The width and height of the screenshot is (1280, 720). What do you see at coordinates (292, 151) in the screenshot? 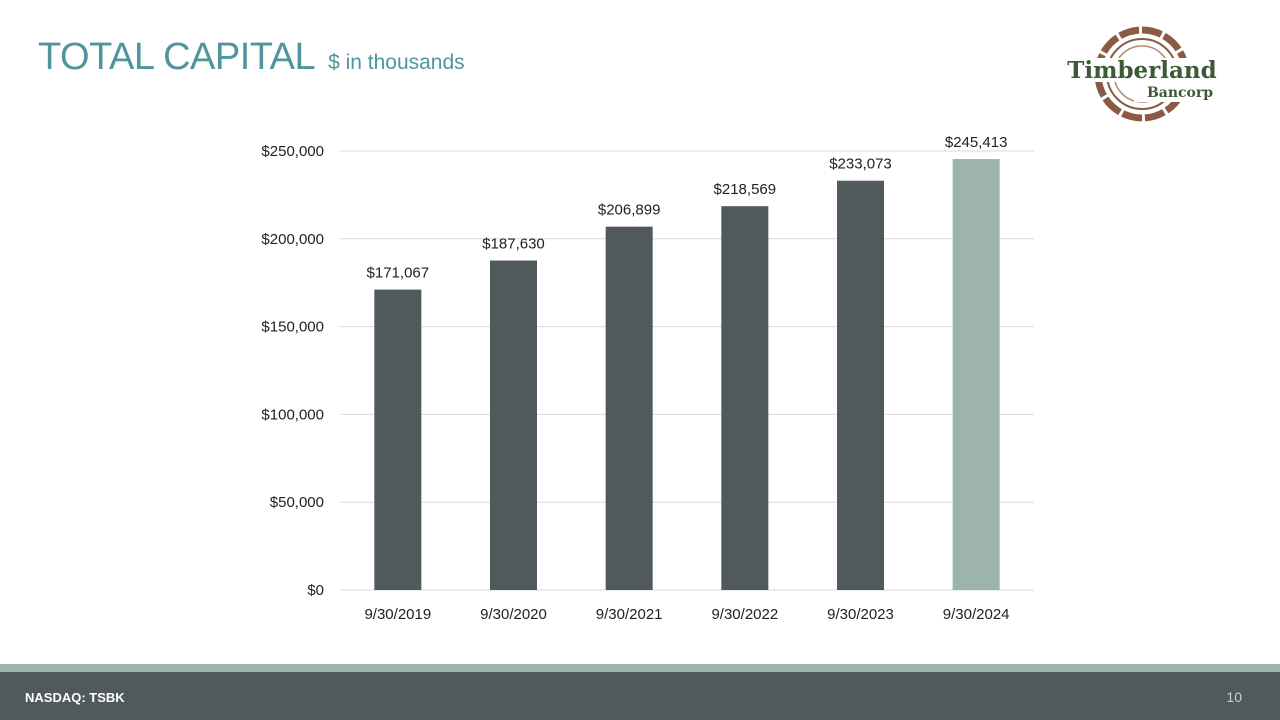
I see `y-tick-label: $250,000` at bounding box center [292, 151].